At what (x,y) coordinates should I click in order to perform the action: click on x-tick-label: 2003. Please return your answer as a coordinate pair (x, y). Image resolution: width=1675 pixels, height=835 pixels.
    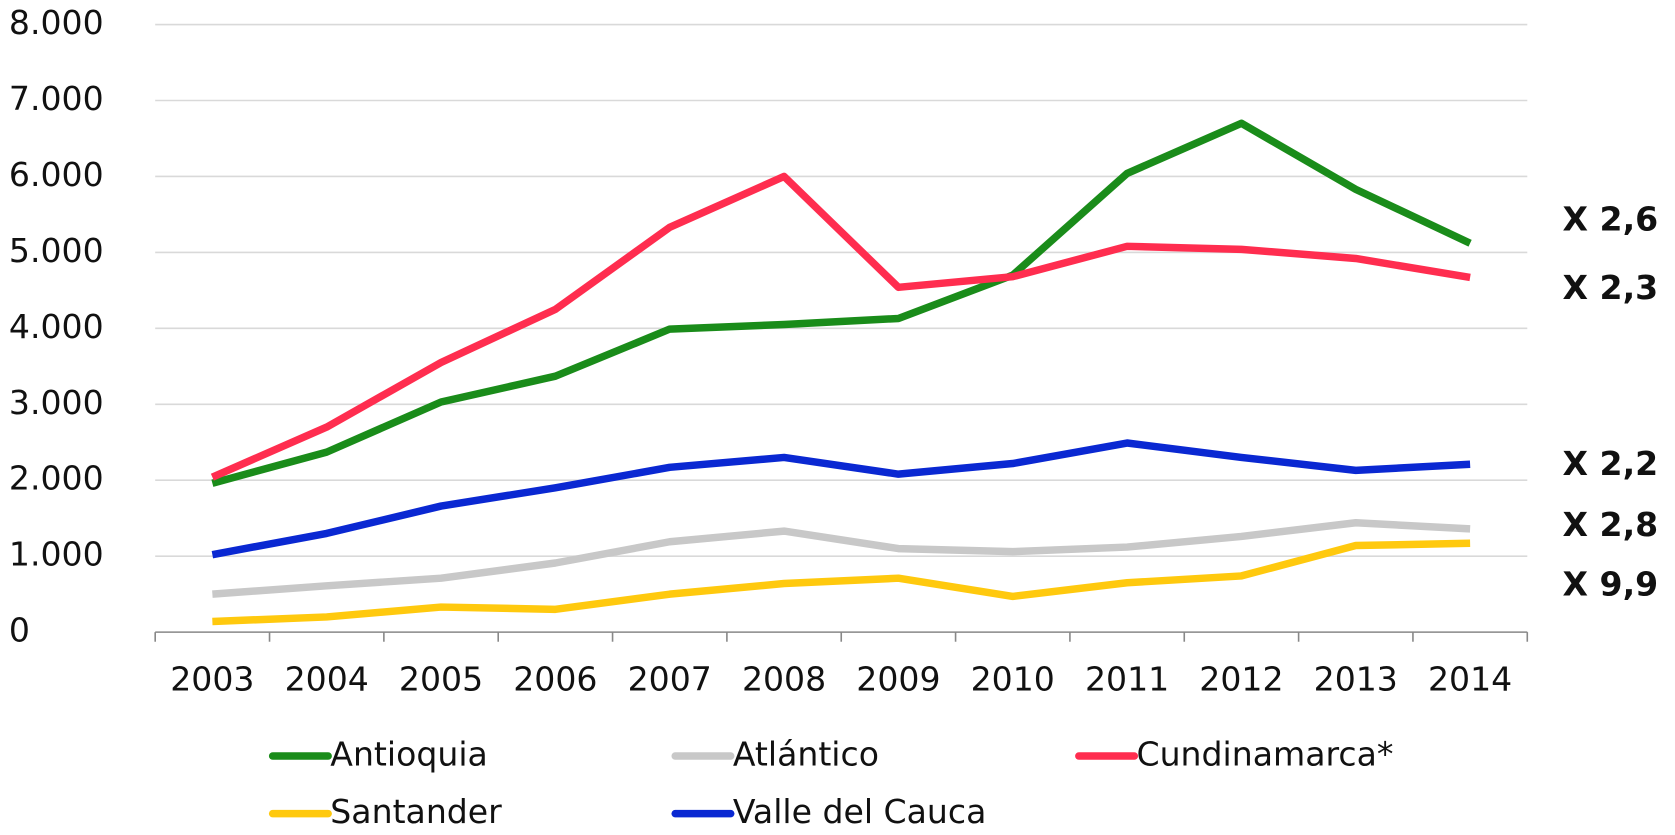
    Looking at the image, I should click on (212, 679).